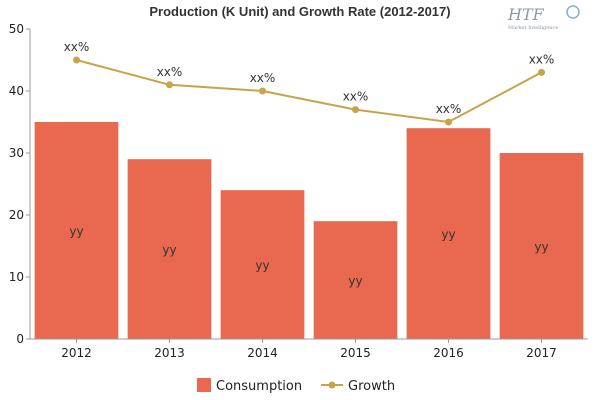  Describe the element at coordinates (309, 349) in the screenshot. I see `x-axis: 2012 2013 2014 2015 2016 2017` at that location.